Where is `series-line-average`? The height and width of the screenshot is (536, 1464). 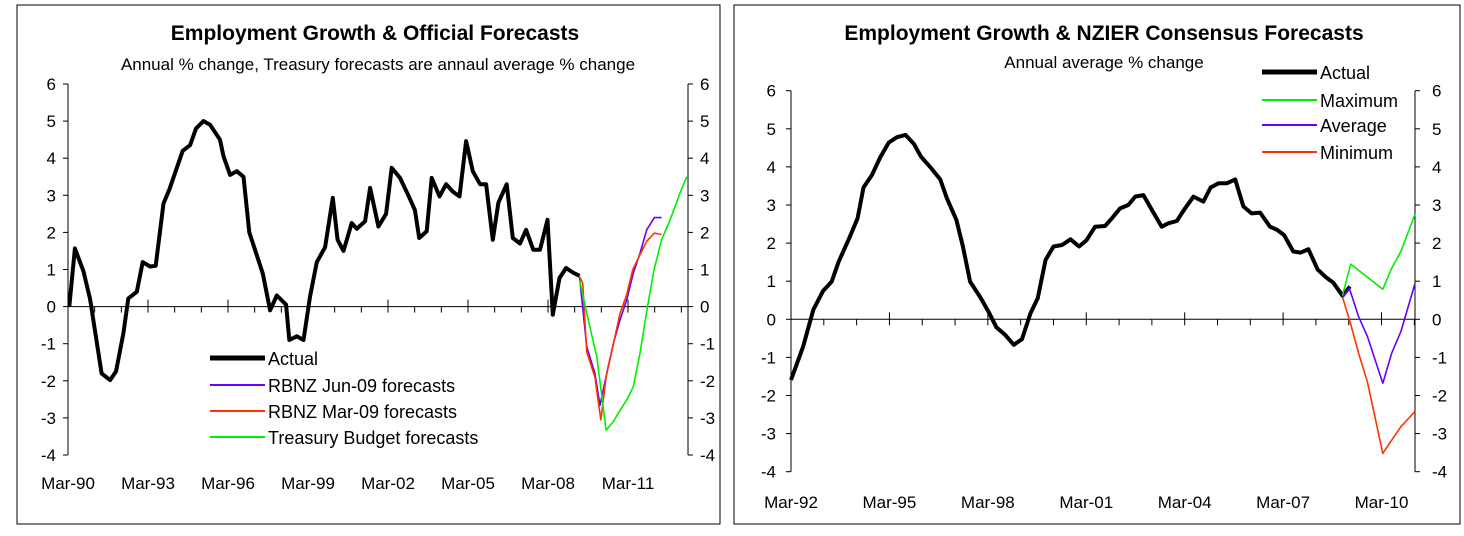 series-line-average is located at coordinates (1378, 334).